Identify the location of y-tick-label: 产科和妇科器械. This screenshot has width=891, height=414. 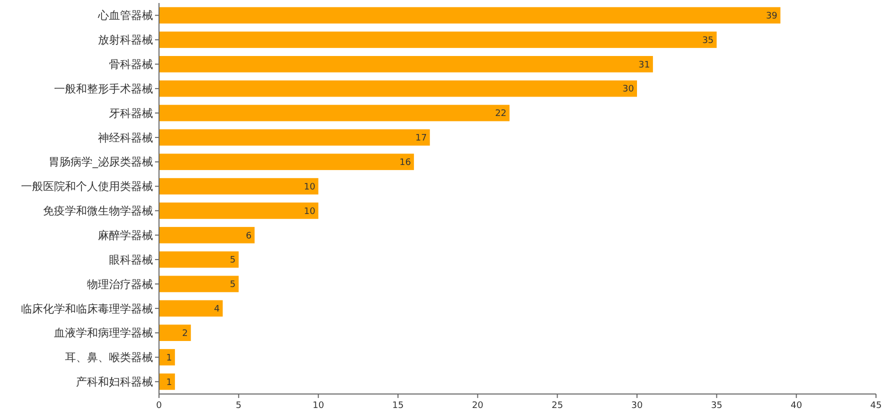
(114, 382).